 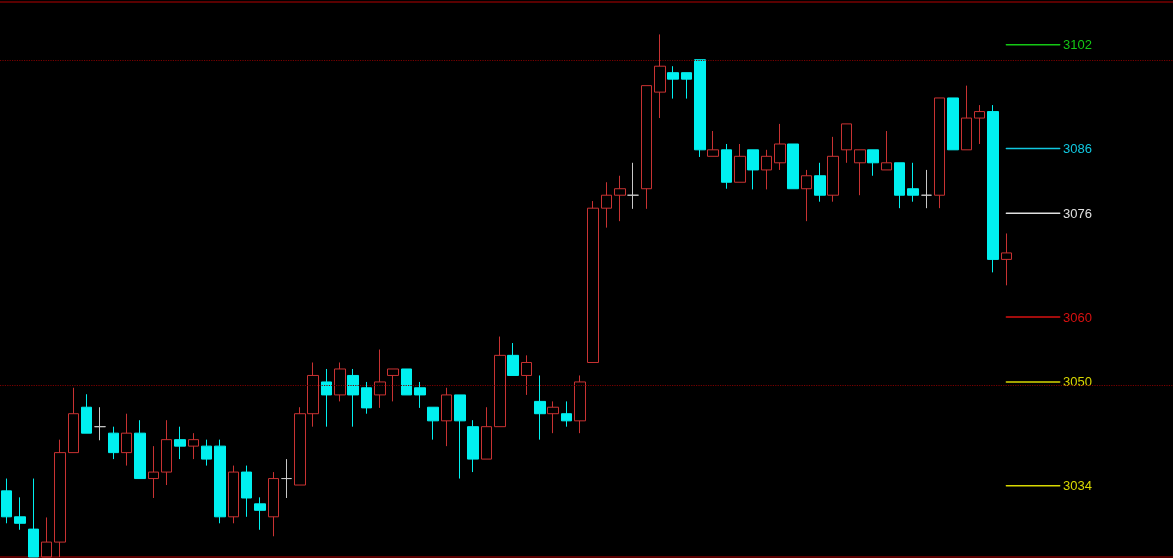 What do you see at coordinates (1077, 486) in the screenshot?
I see `y-tick-label: 3034` at bounding box center [1077, 486].